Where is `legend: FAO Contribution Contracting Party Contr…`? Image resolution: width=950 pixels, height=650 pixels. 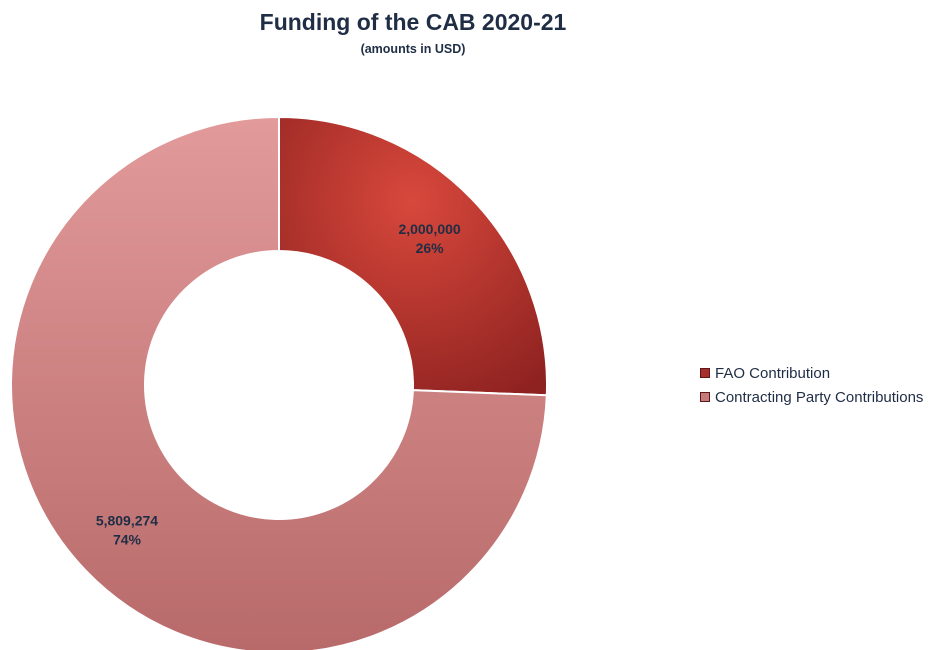
legend: FAO Contribution Contracting Party Contr… is located at coordinates (811, 385).